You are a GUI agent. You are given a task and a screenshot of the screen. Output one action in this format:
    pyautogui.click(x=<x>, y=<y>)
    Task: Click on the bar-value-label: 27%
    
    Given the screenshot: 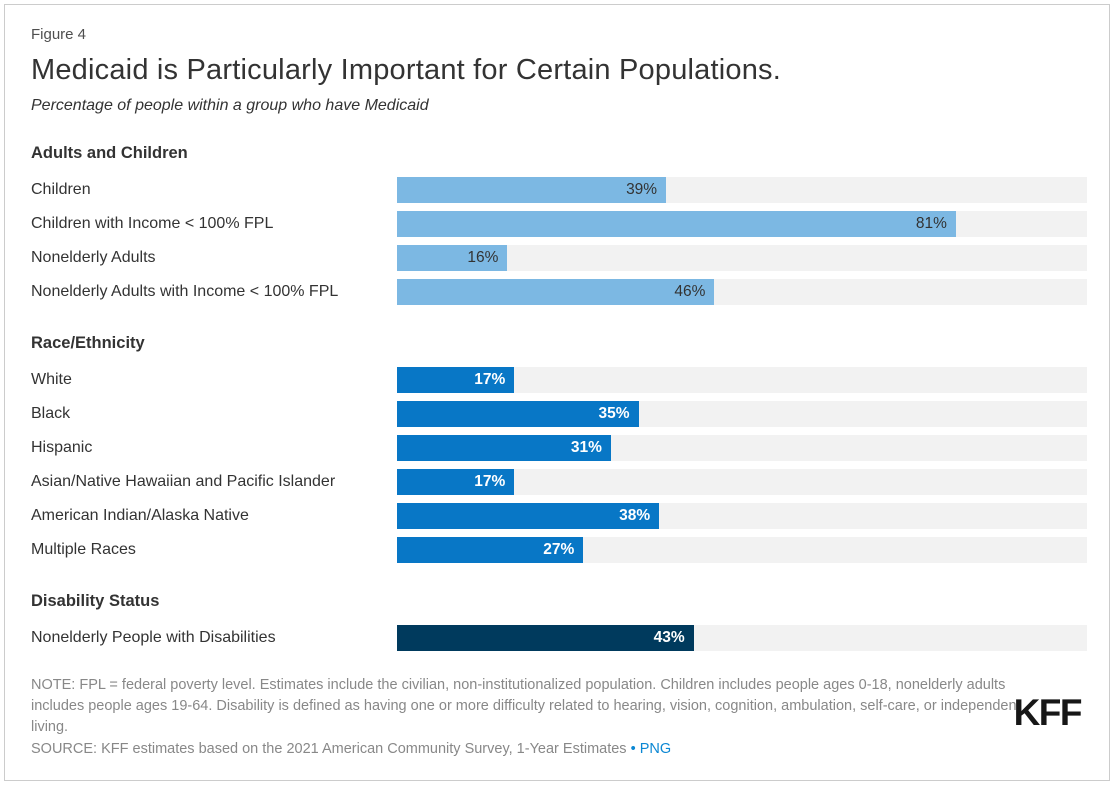 What is the action you would take?
    pyautogui.click(x=559, y=549)
    